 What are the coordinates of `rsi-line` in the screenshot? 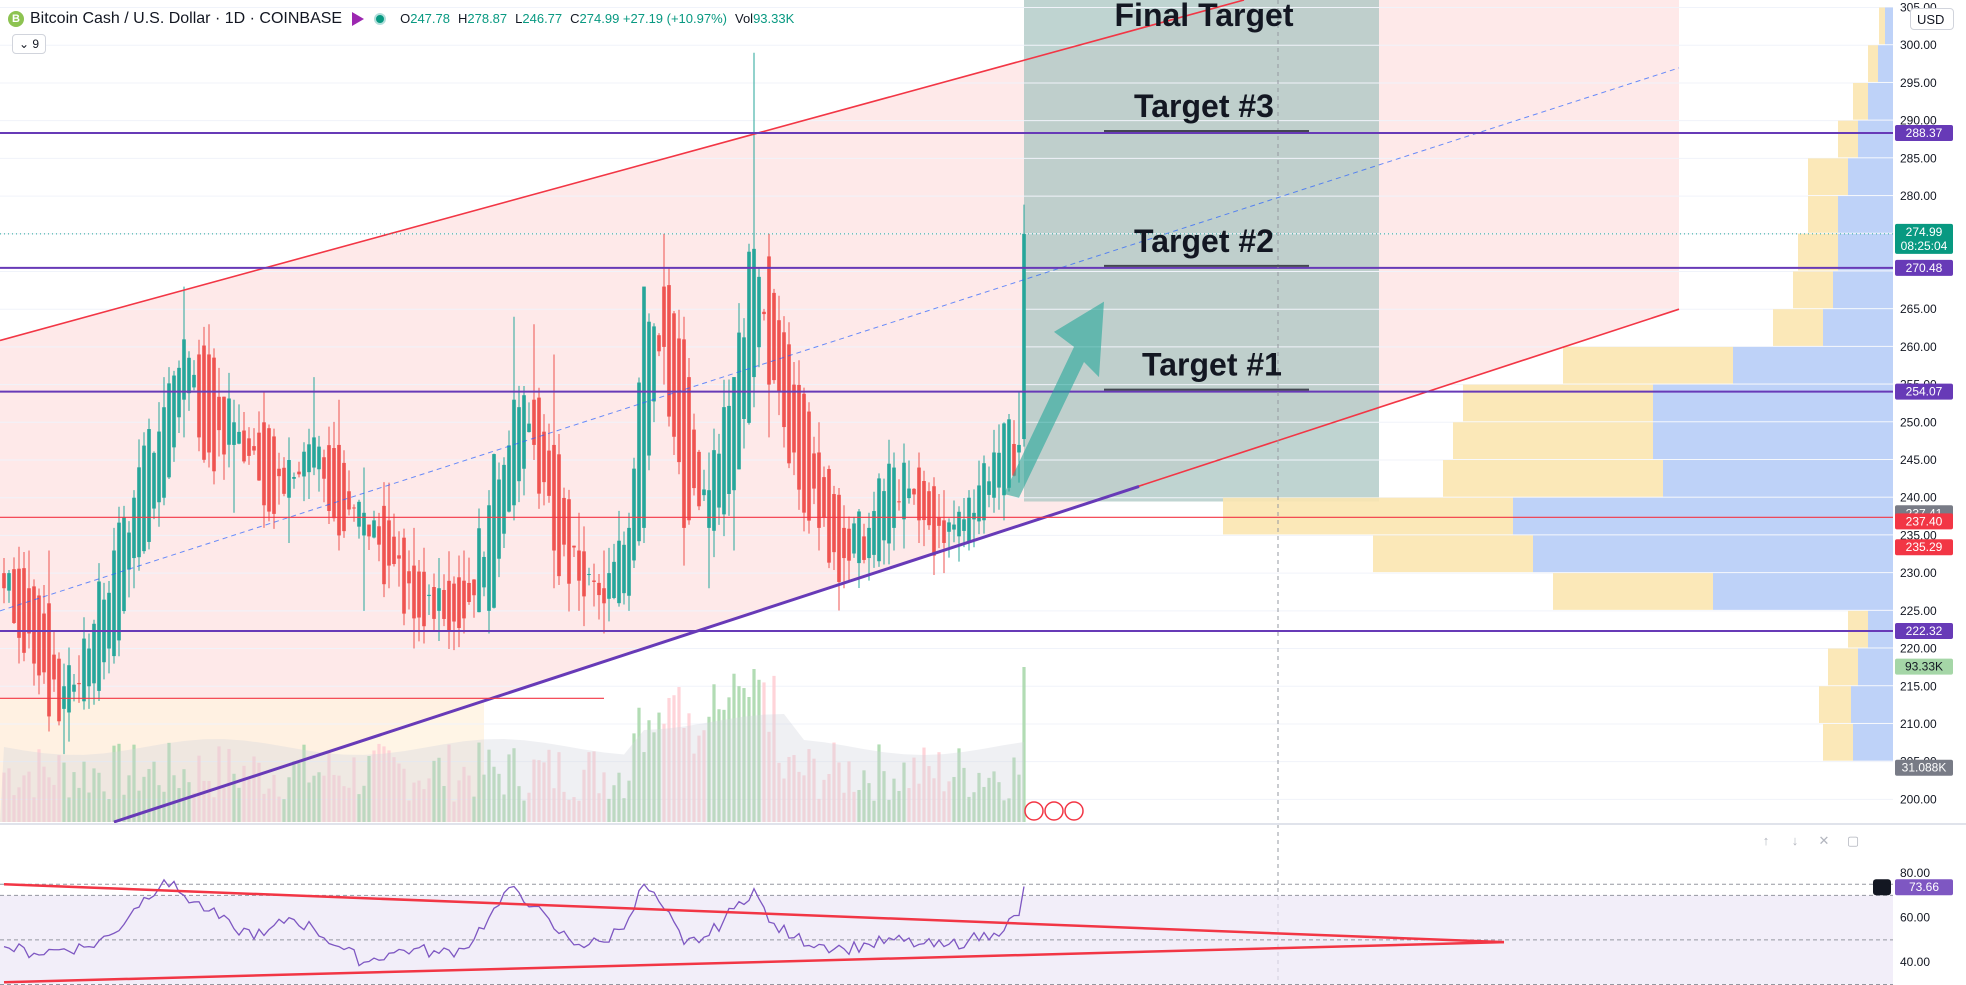 It's located at (514, 922).